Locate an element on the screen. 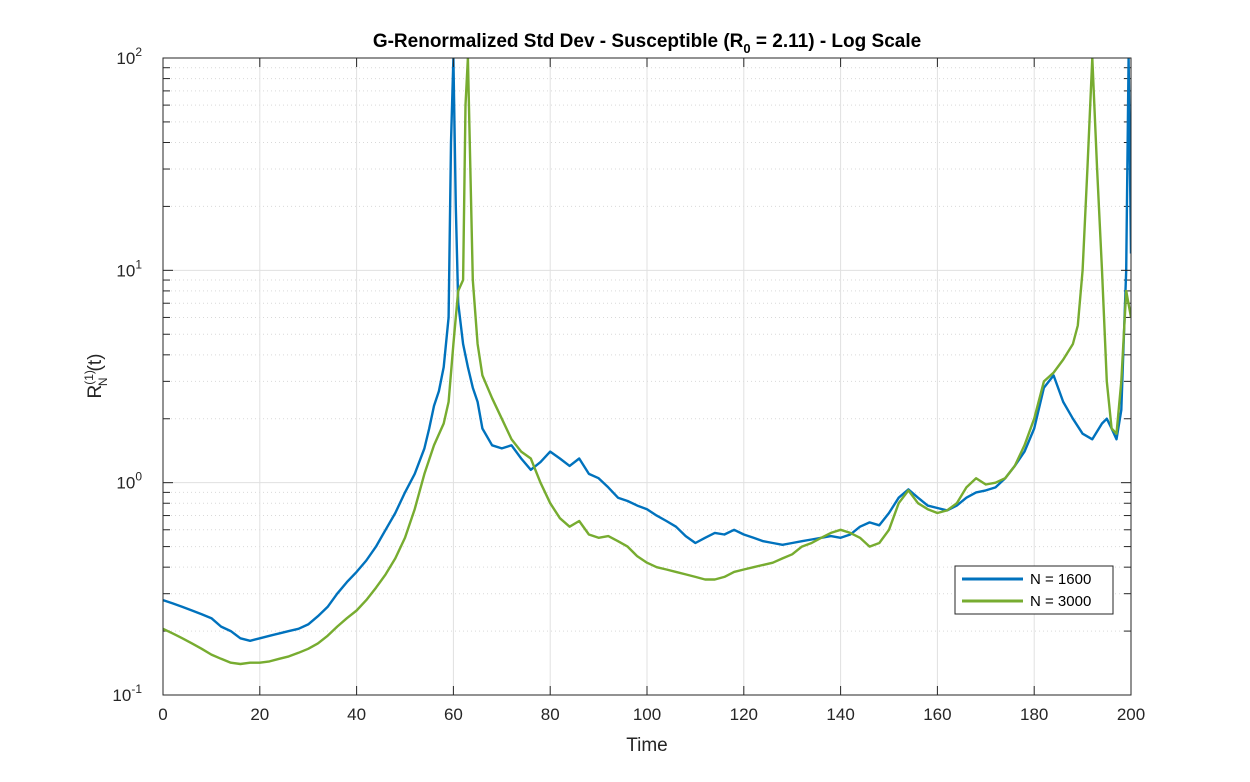  legend-box is located at coordinates (1034, 590).